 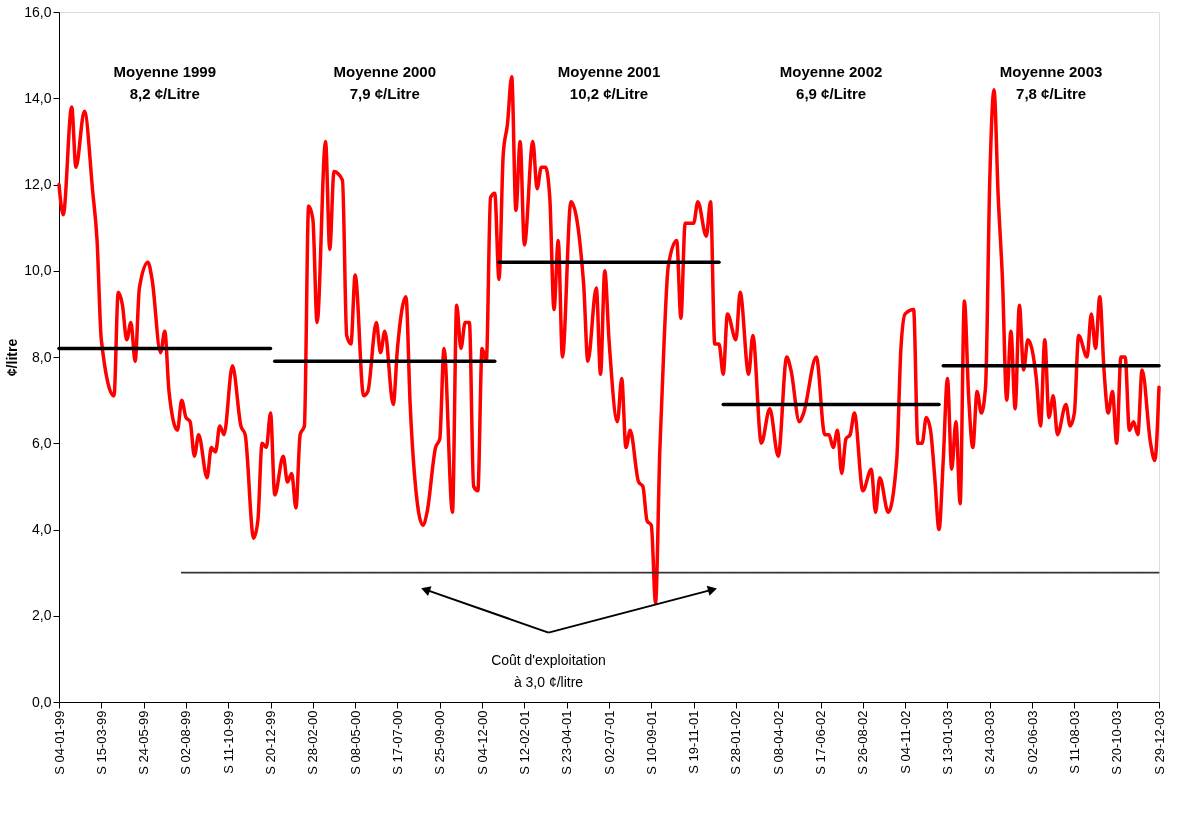 I want to click on x-tick-label: S 23-04-01, so click(x=567, y=742).